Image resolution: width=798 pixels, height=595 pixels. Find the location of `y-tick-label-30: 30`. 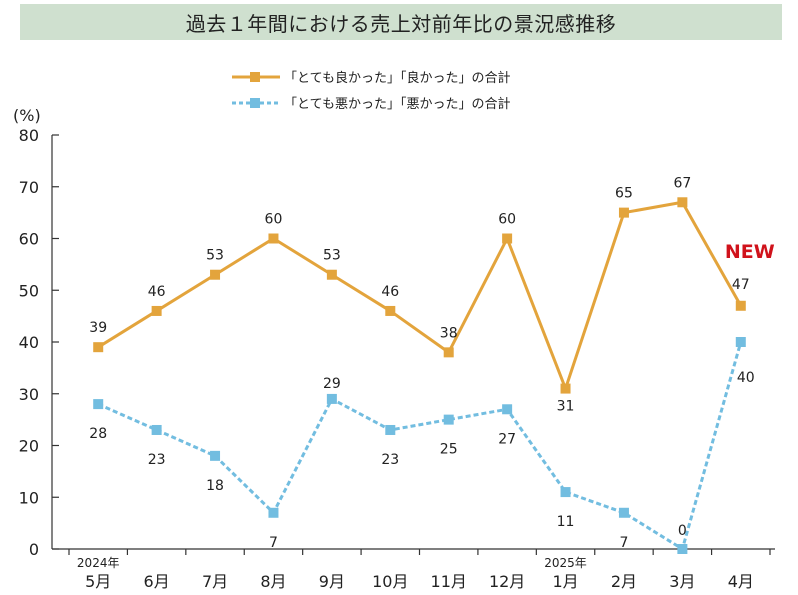

y-tick-label-30: 30 is located at coordinates (29, 394).